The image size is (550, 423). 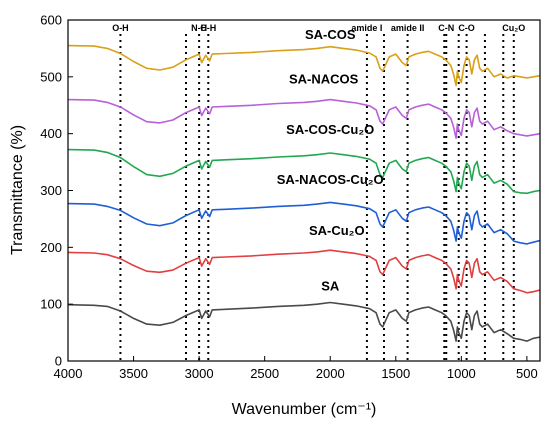 I want to click on x-tick-label: 2500, so click(x=264, y=373).